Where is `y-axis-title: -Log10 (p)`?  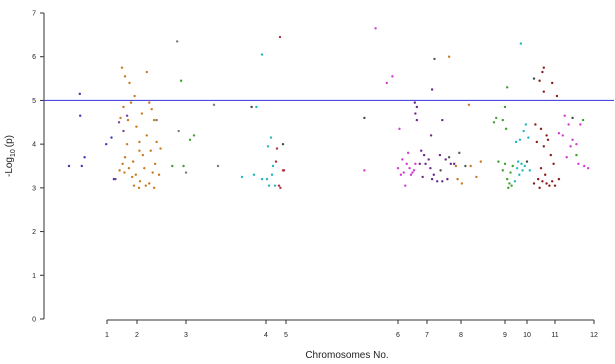
y-axis-title: -Log10 (p) is located at coordinates (10, 156).